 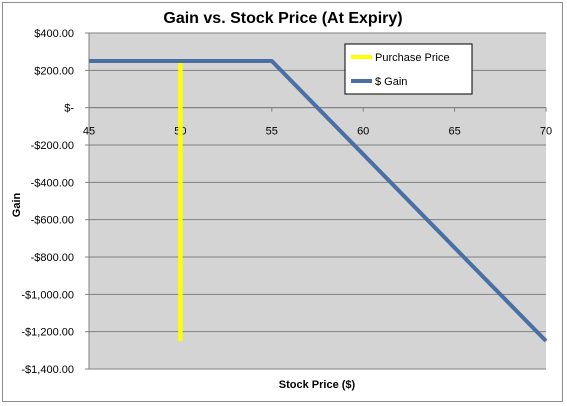 What do you see at coordinates (363, 132) in the screenshot?
I see `x-tick-label-3: 60` at bounding box center [363, 132].